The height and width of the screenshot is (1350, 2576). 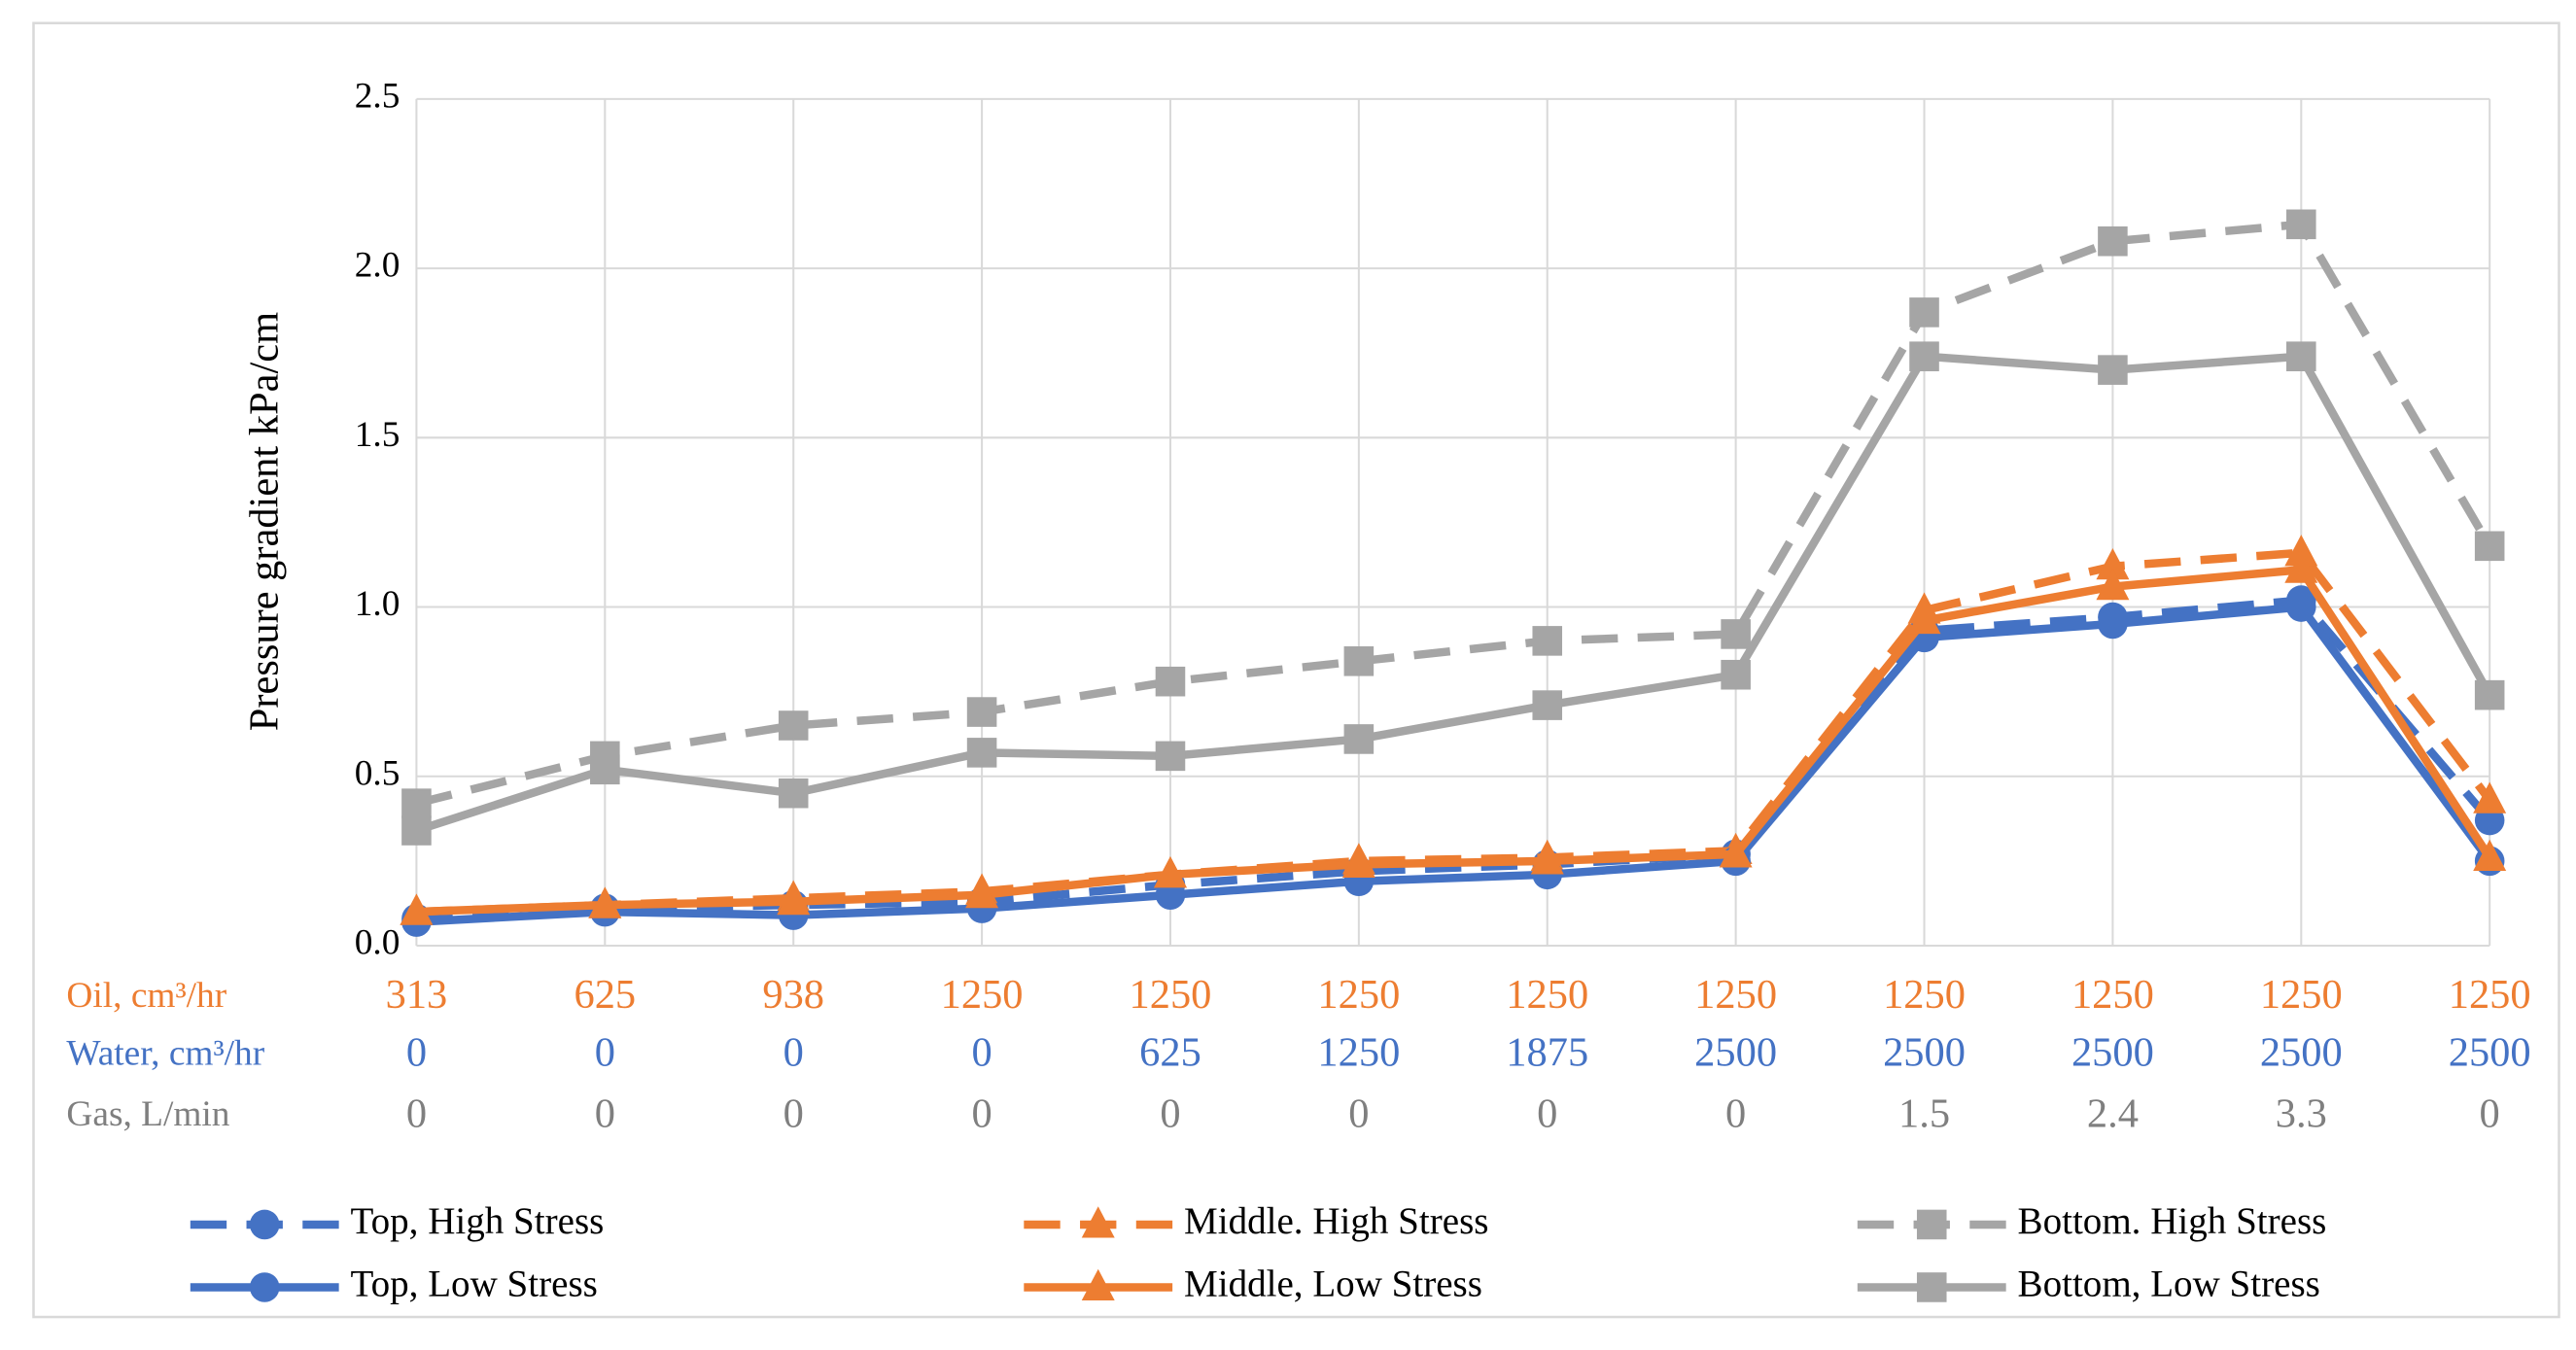 I want to click on legend-label: Top, High Stress, so click(x=478, y=1221).